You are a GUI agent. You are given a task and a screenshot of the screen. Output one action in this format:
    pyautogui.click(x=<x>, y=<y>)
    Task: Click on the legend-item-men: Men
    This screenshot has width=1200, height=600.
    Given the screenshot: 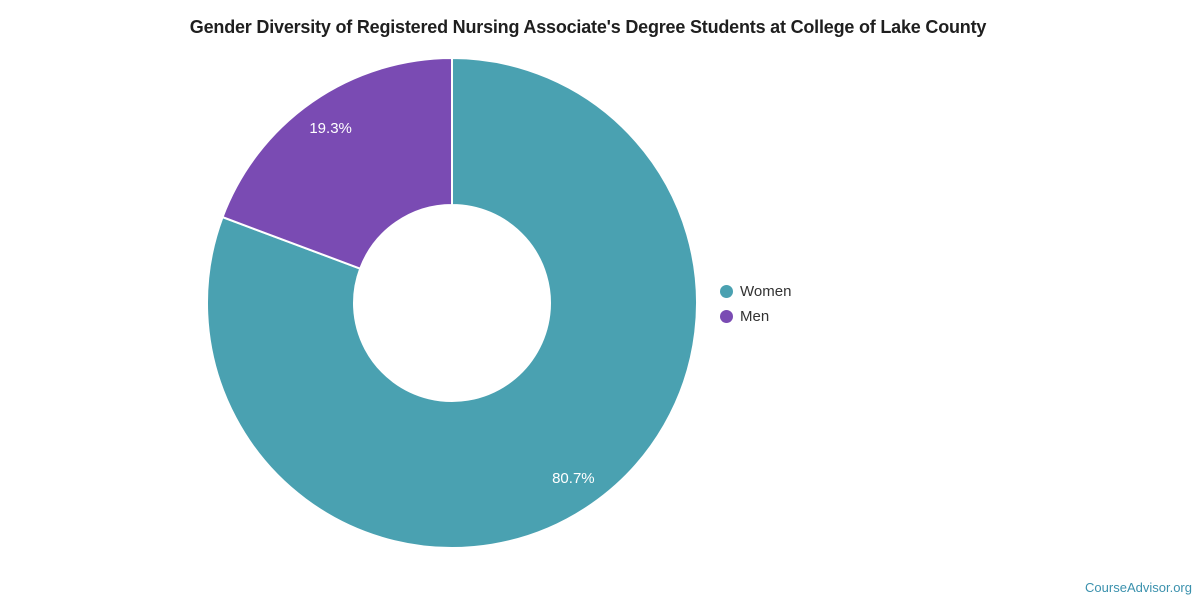 What is the action you would take?
    pyautogui.click(x=755, y=316)
    